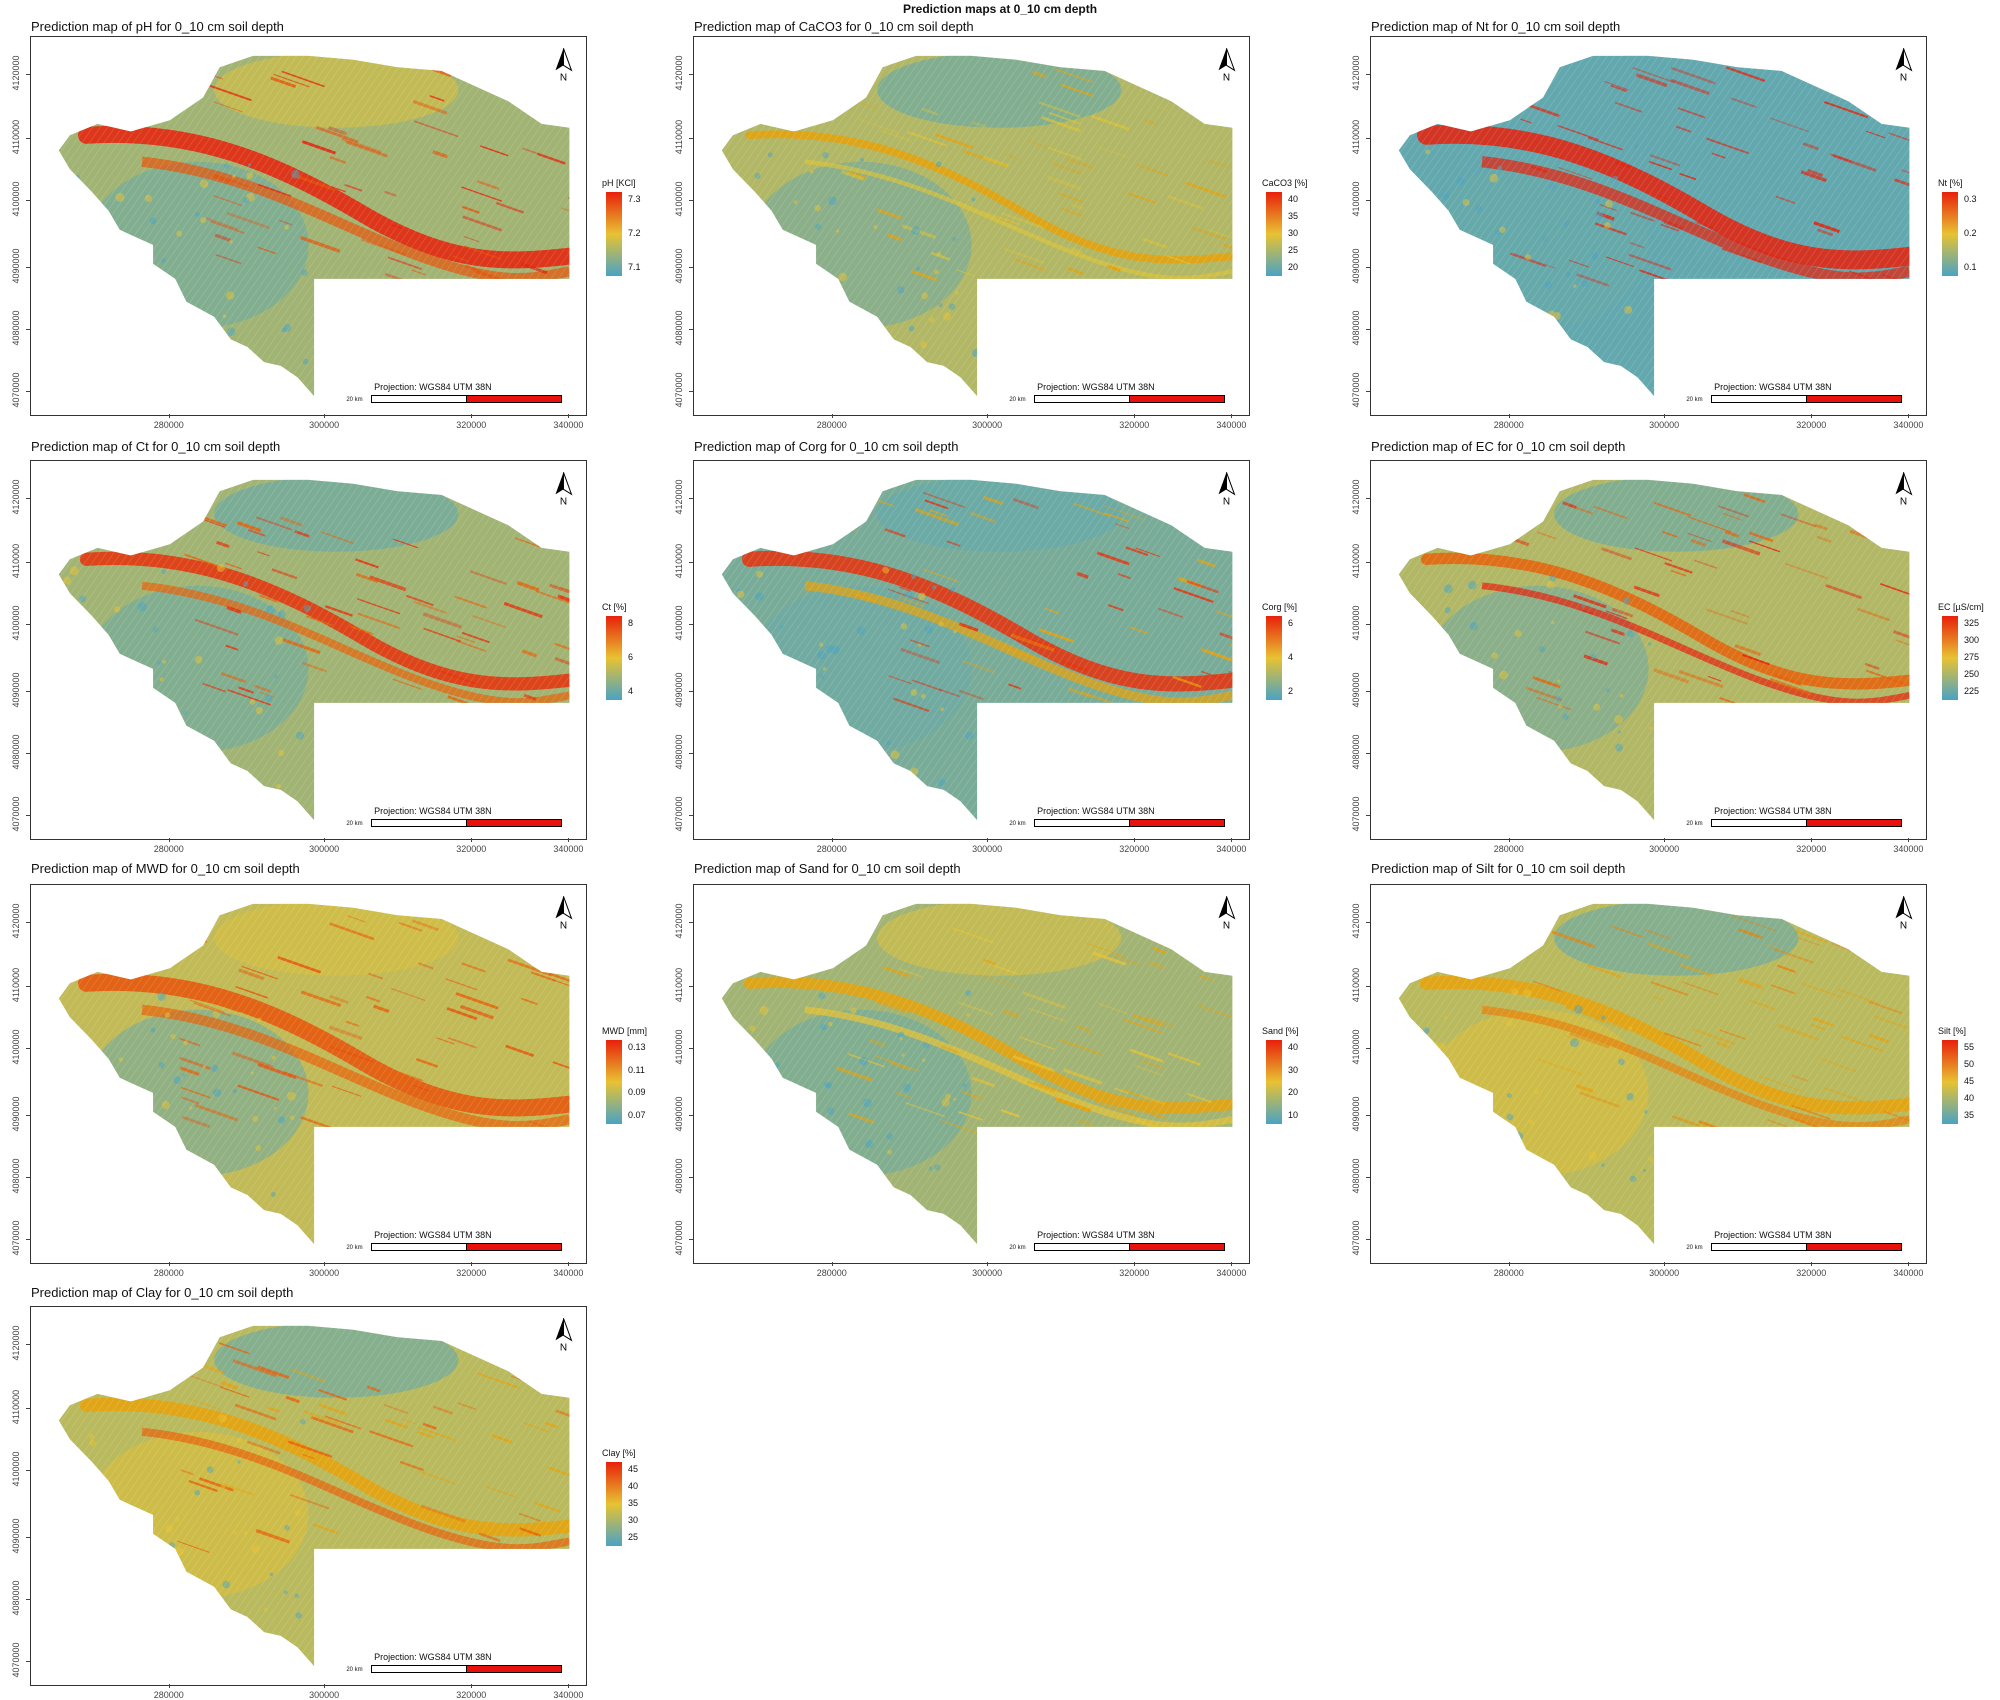 This screenshot has width=2000, height=1700. What do you see at coordinates (637, 1092) in the screenshot?
I see `legend-tick-label: 0.09` at bounding box center [637, 1092].